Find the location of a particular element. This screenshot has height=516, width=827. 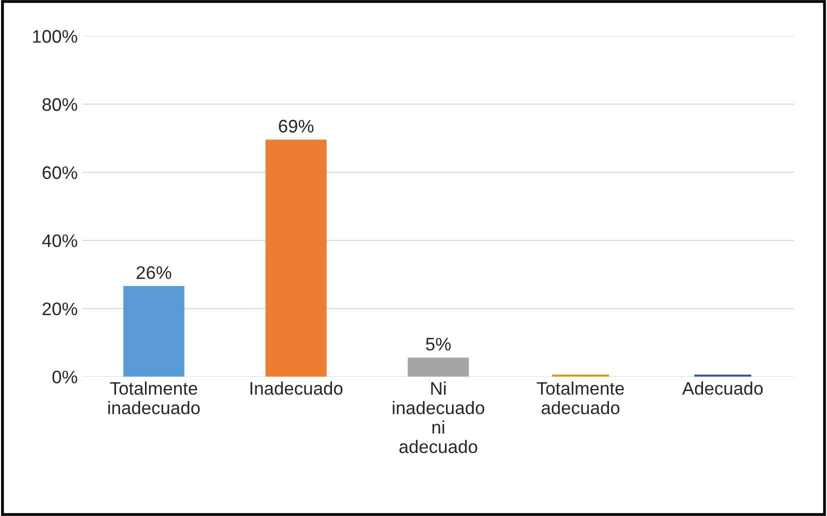

x-tick-label: Totalmente adecuado is located at coordinates (580, 398).